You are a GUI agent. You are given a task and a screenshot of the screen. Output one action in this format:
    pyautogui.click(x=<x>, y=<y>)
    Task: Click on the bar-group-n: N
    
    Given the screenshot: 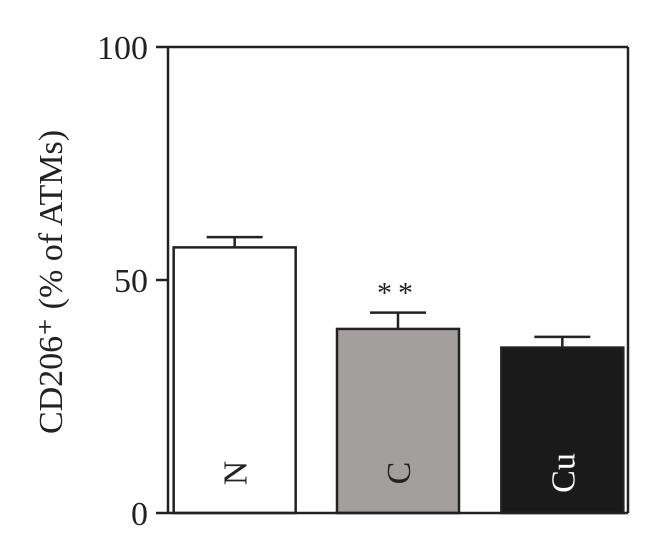 What is the action you would take?
    pyautogui.click(x=234, y=375)
    